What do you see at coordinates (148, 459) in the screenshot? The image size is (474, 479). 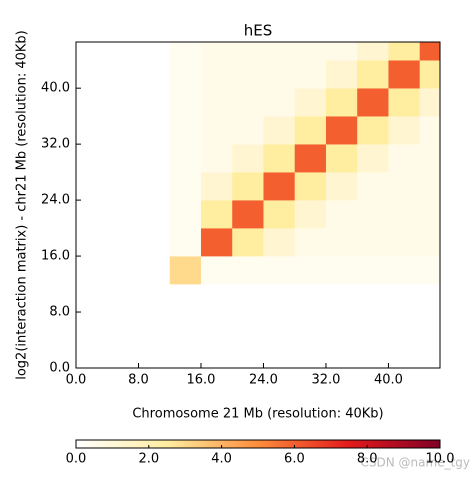 I see `colorbar-tick-label: 2.0` at bounding box center [148, 459].